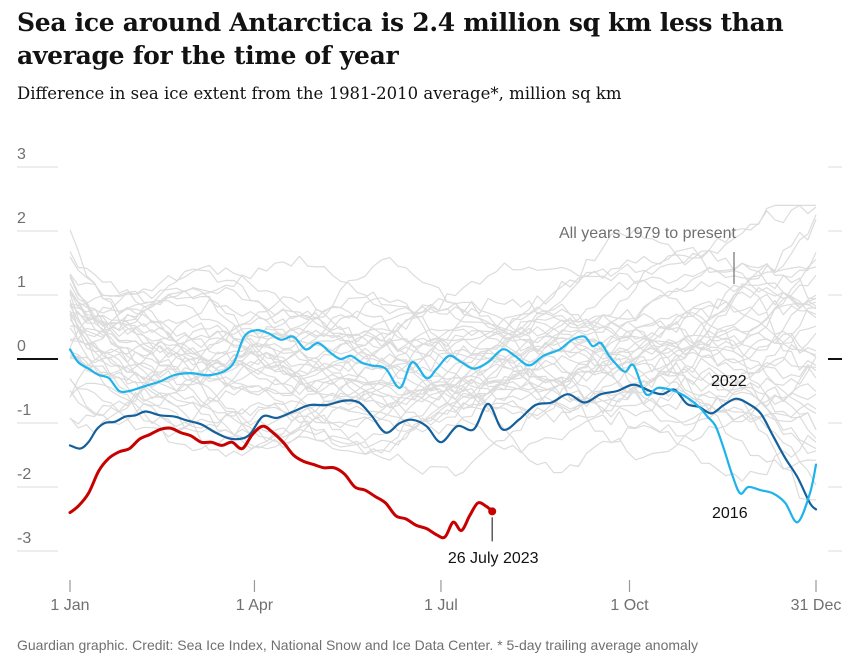 The image size is (860, 666). Describe the element at coordinates (24, 538) in the screenshot. I see `y-tick-label: -3` at that location.